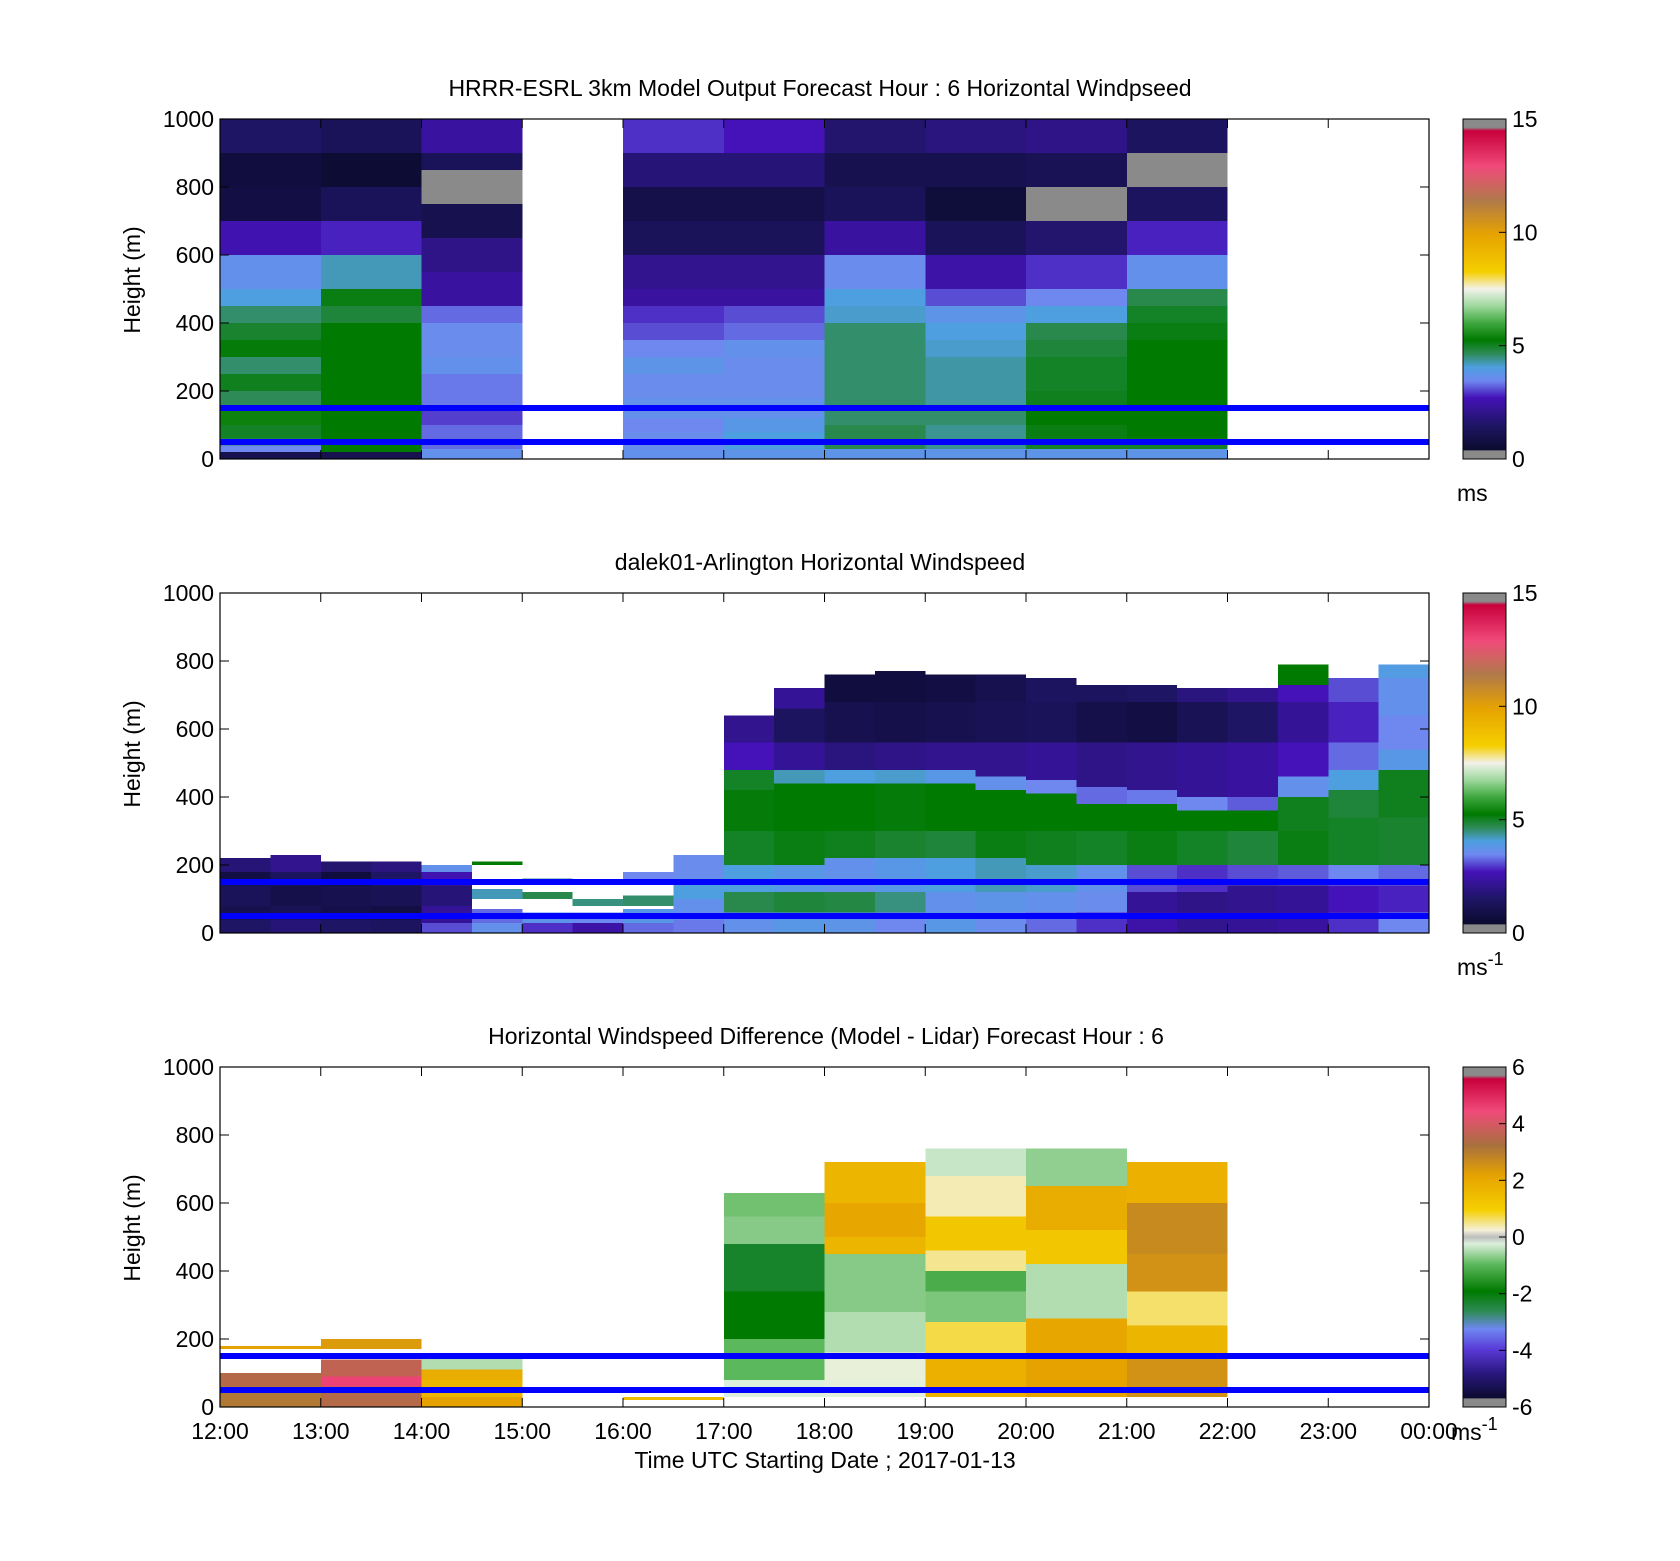 Image resolution: width=1680 pixels, height=1561 pixels. I want to click on colorbar: 0 5 10 15 ms-1, so click(1497, 780).